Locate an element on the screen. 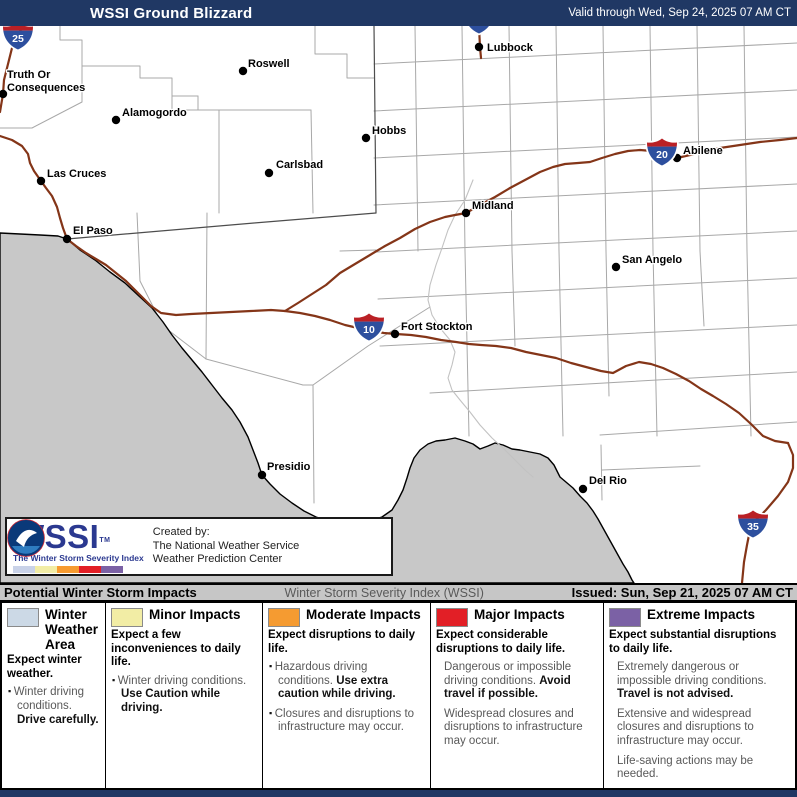 The width and height of the screenshot is (797, 797). city-marker: San Angelo is located at coordinates (647, 262).